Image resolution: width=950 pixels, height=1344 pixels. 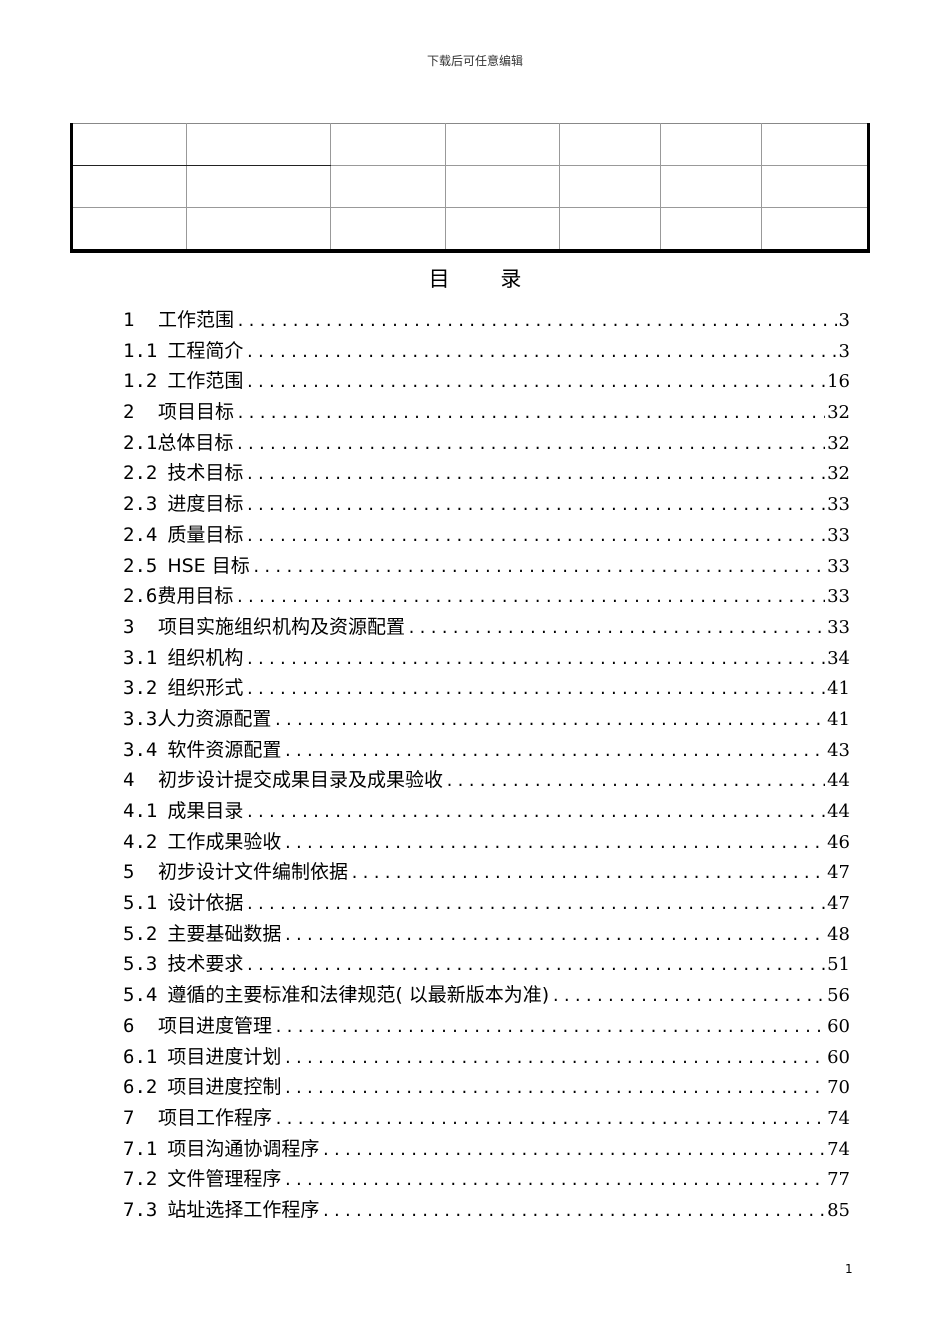 I want to click on toc-entry: 1 工作范围 3, so click(x=486, y=320).